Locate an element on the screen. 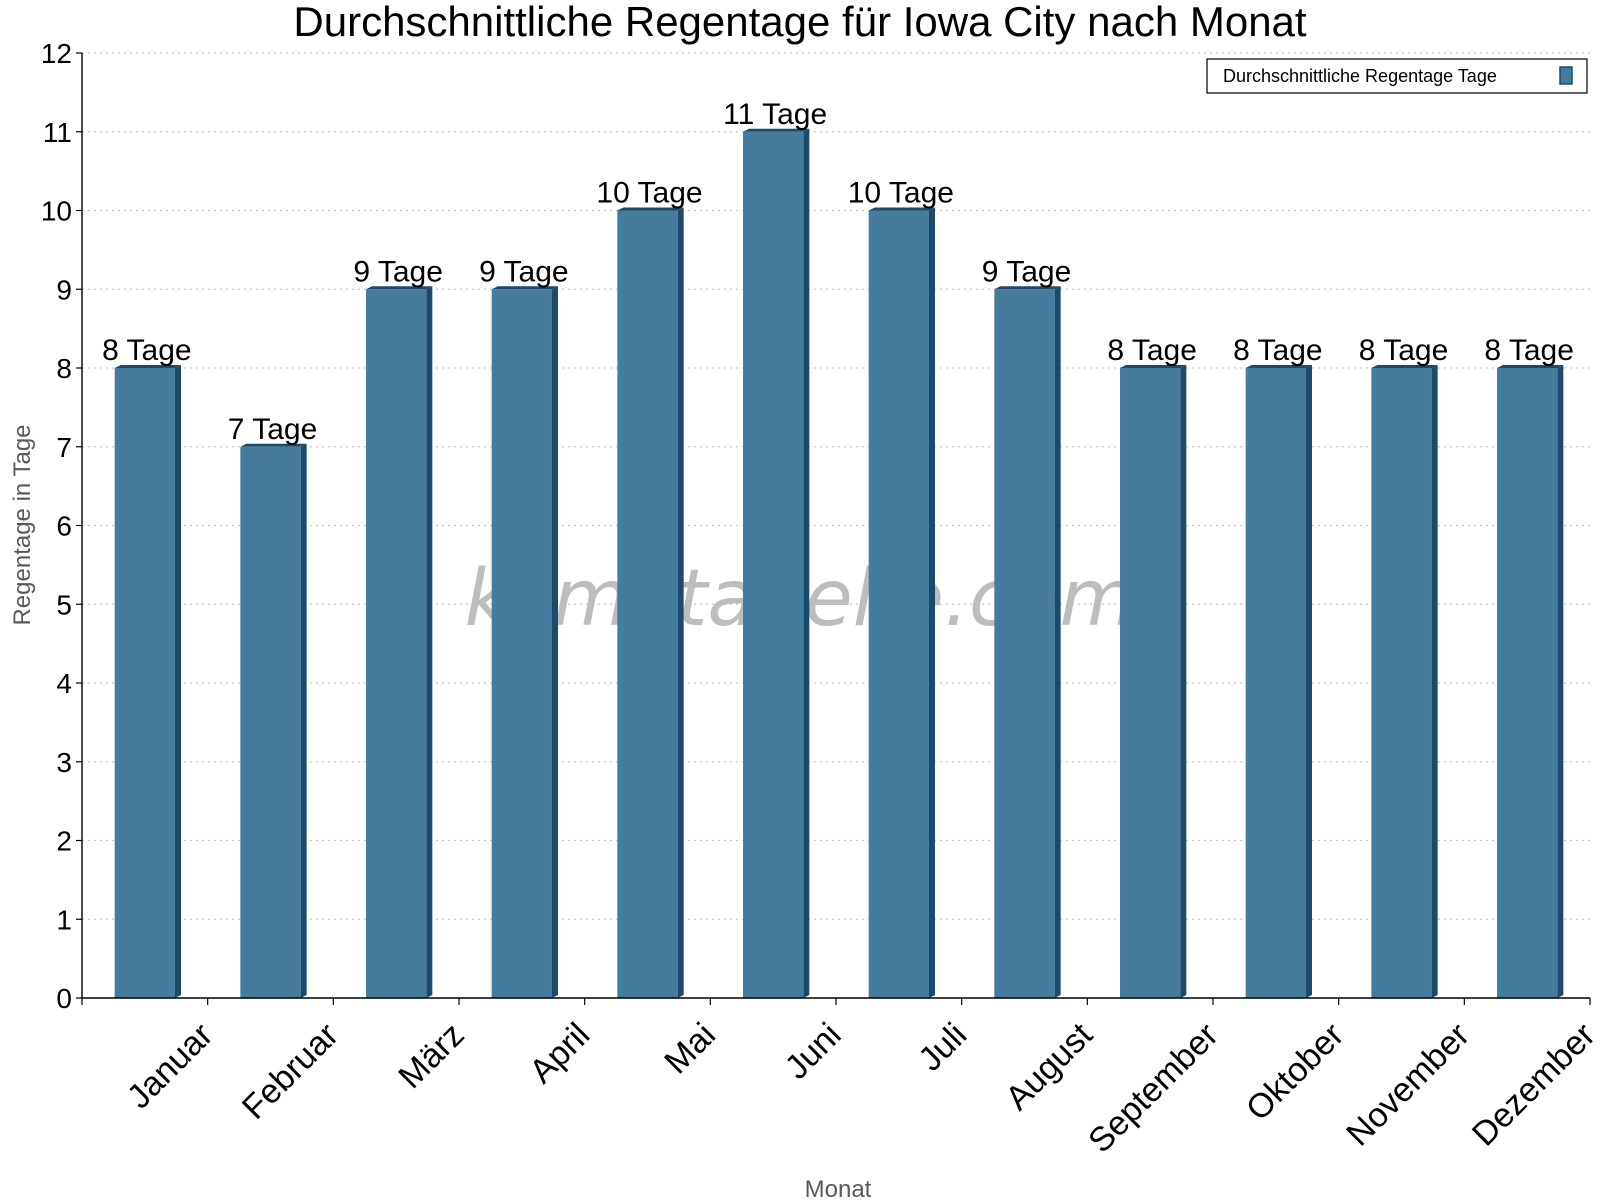 This screenshot has height=1200, width=1600. y-tick-label: 8 is located at coordinates (64, 368).